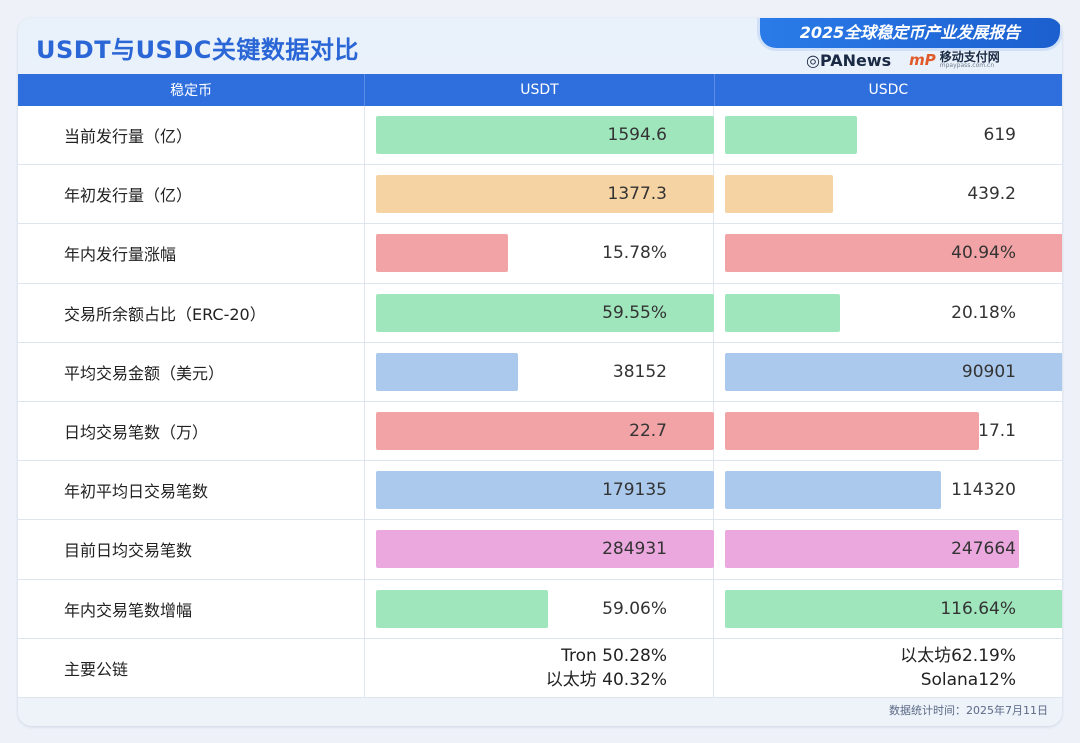  What do you see at coordinates (983, 549) in the screenshot?
I see `usdc-value: 247664` at bounding box center [983, 549].